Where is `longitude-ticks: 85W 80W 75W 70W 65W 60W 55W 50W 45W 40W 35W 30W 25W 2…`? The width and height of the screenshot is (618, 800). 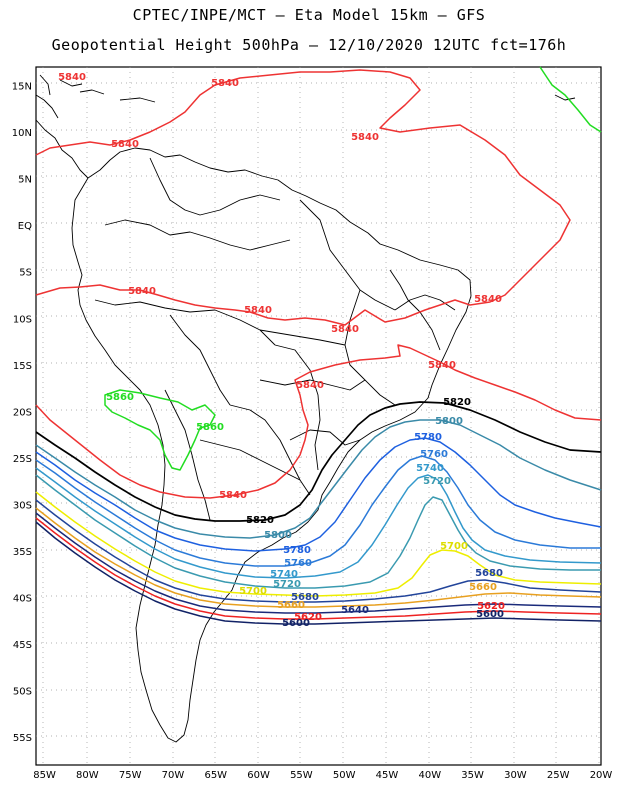 longitude-ticks: 85W 80W 75W 70W 65W 60W 55W 50W 45W 40W 35W 30W 25W 2… is located at coordinates (322, 775).